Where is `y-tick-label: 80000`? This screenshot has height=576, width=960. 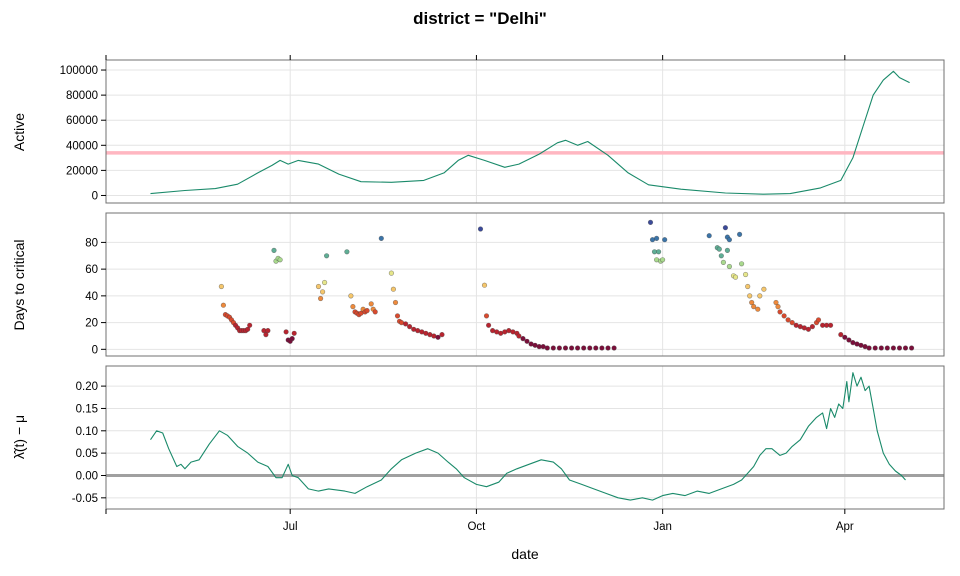
y-tick-label: 80000 is located at coordinates (82, 96).